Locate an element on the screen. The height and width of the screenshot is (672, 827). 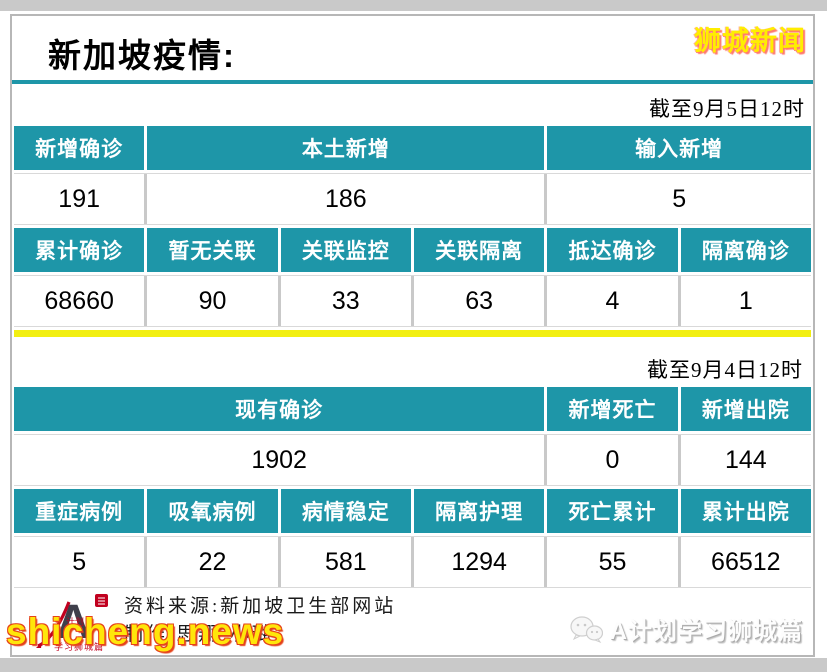
value-linked-surveillance: 33 is located at coordinates (345, 301).